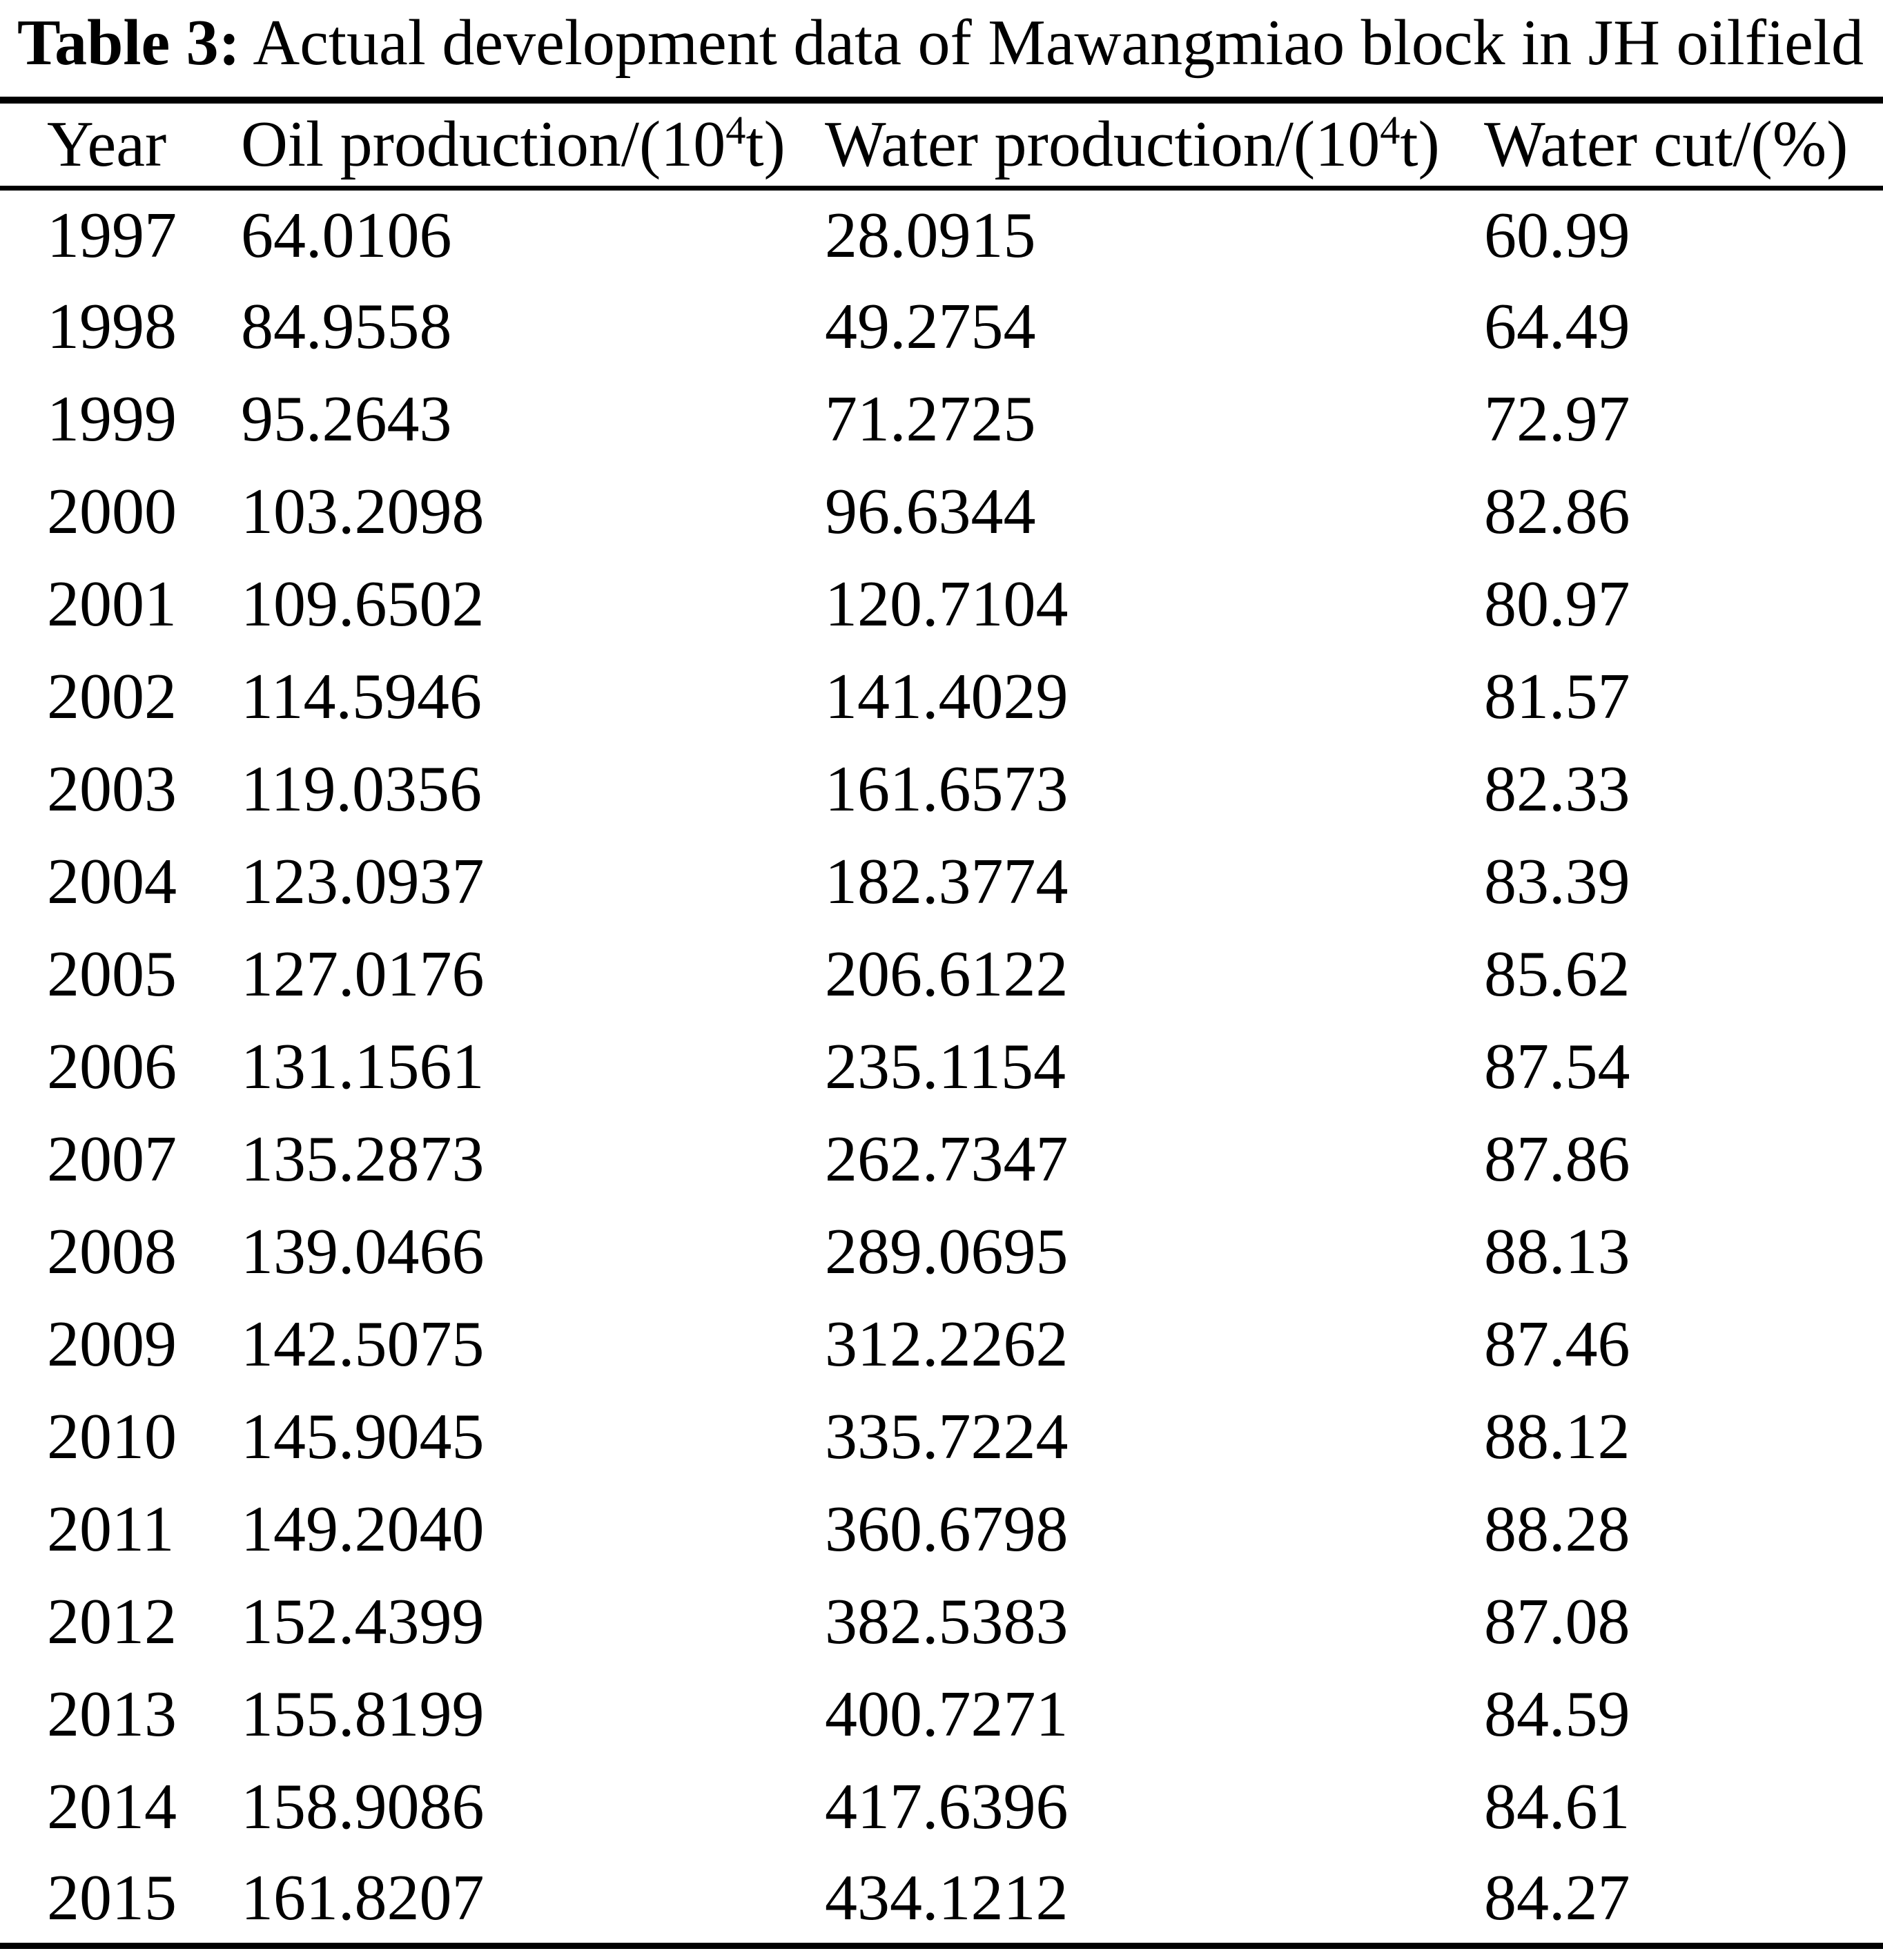 The height and width of the screenshot is (1960, 1883). What do you see at coordinates (112, 1159) in the screenshot?
I see `cell-year: 2007` at bounding box center [112, 1159].